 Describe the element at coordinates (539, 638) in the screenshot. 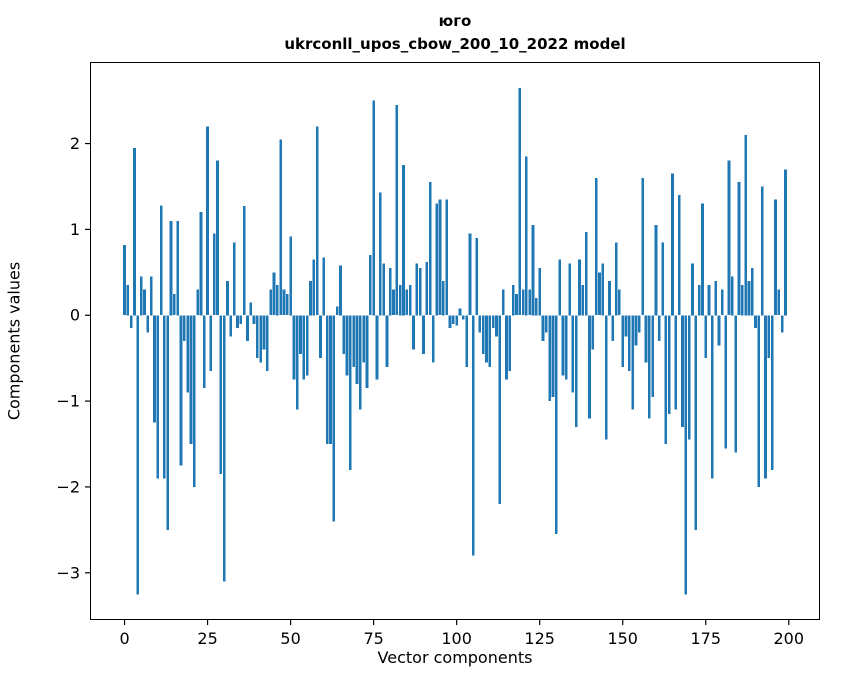

I see `x-tick-label: 125` at that location.